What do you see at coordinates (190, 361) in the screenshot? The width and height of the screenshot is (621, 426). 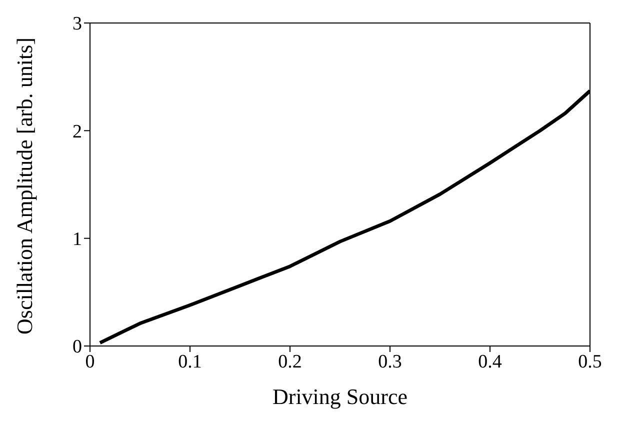 I see `x-tick-label: 0.1` at bounding box center [190, 361].